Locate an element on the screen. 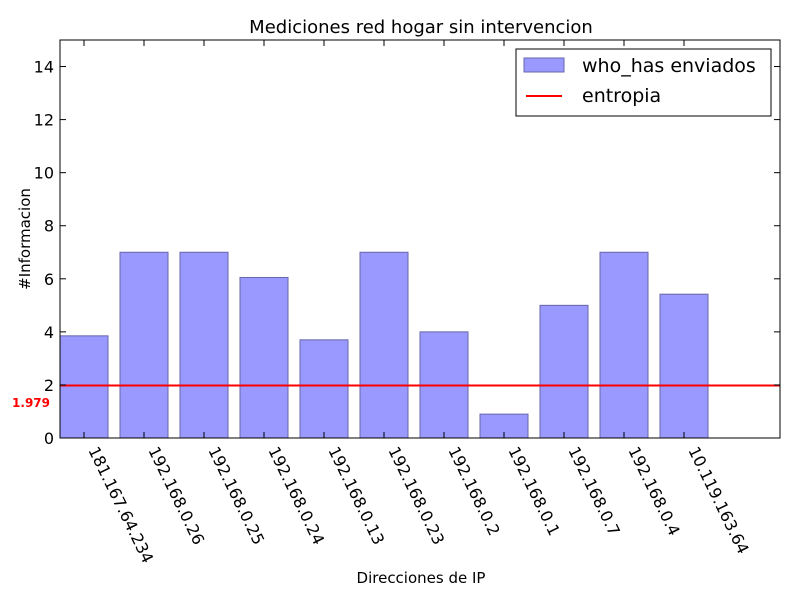 Image resolution: width=800 pixels, height=600 pixels. x-tick-label: 192.168.0.25 is located at coordinates (236, 495).